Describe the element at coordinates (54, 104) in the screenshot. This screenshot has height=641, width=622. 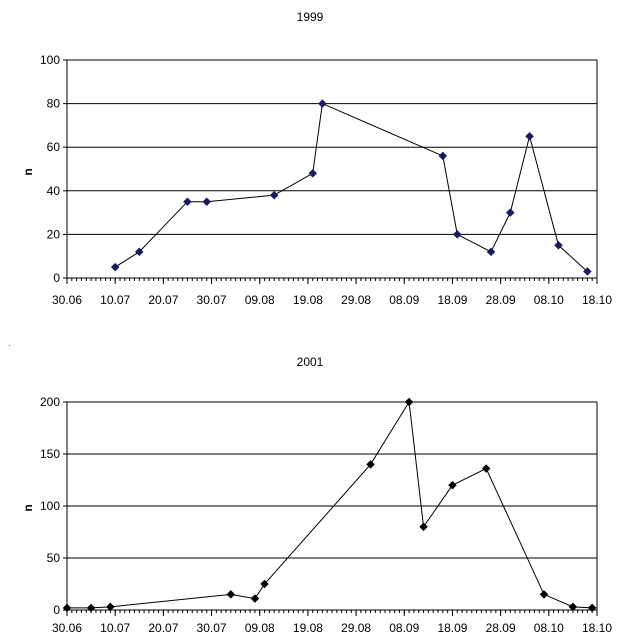
I see `y-tick-label: 80` at that location.